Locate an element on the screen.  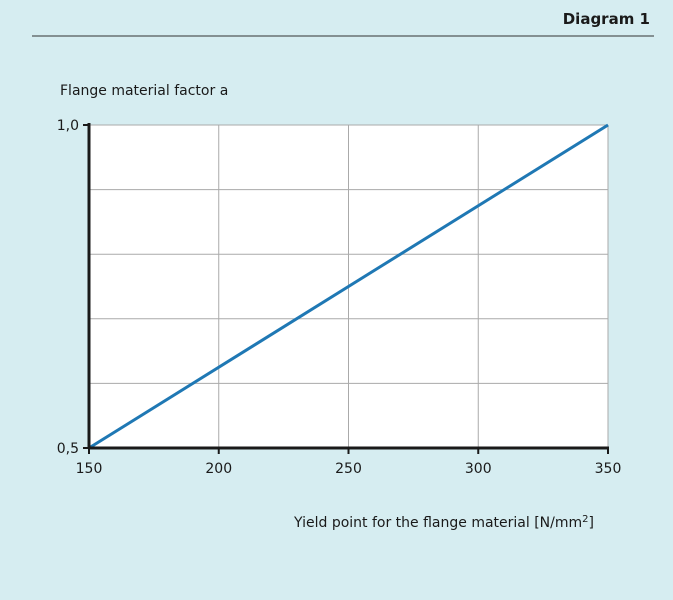
diagram-title: Diagram 1 is located at coordinates (606, 19).